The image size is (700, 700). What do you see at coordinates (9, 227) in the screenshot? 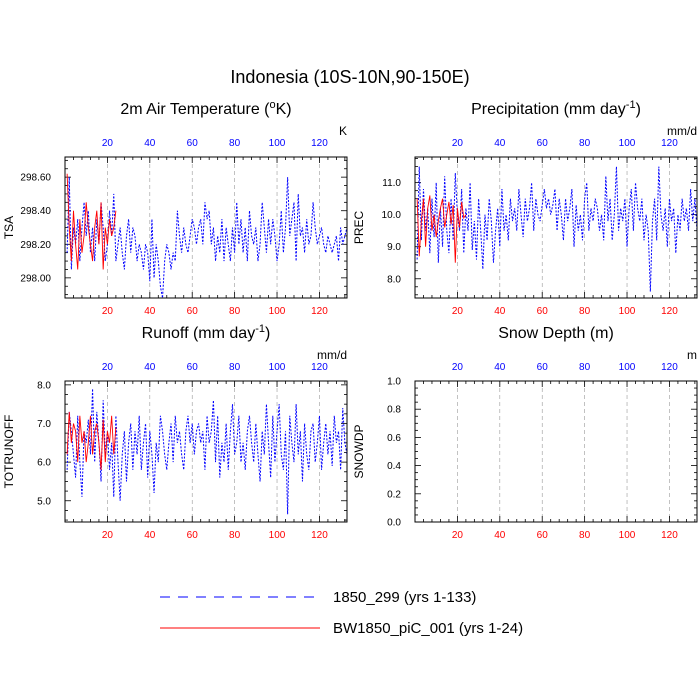
I see `y-axis-label: TSA` at bounding box center [9, 227].